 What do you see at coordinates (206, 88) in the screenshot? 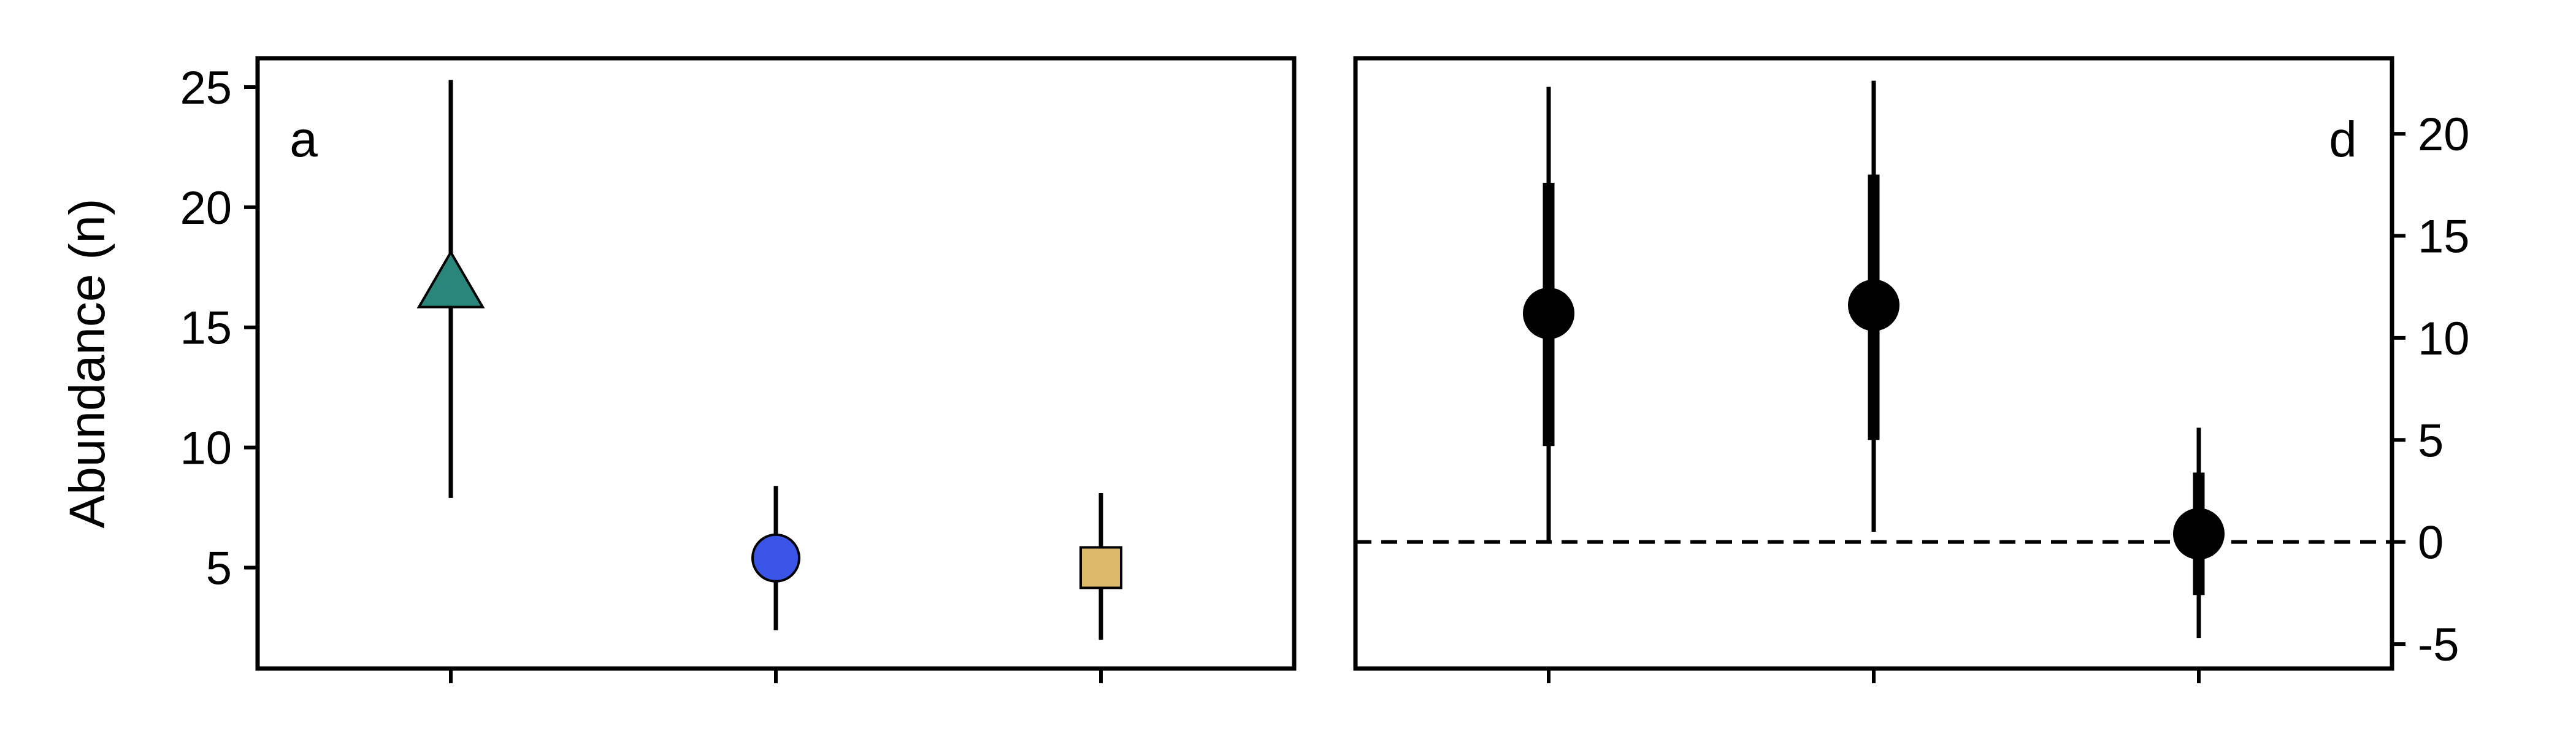
I see `y-tick-label: 25` at bounding box center [206, 88].